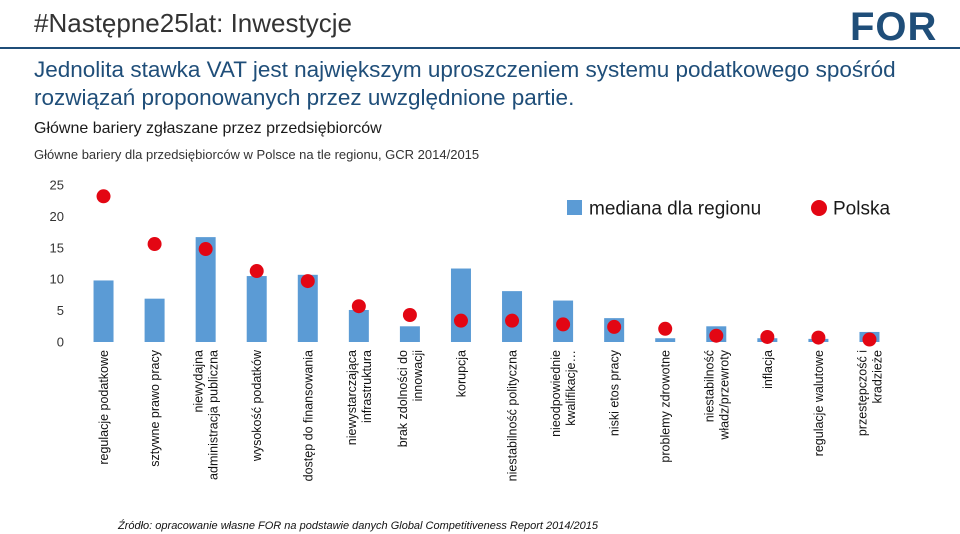 This screenshot has height=534, width=960. What do you see at coordinates (155, 407) in the screenshot?
I see `x-category-label: sztywne prawo pracy` at bounding box center [155, 407].